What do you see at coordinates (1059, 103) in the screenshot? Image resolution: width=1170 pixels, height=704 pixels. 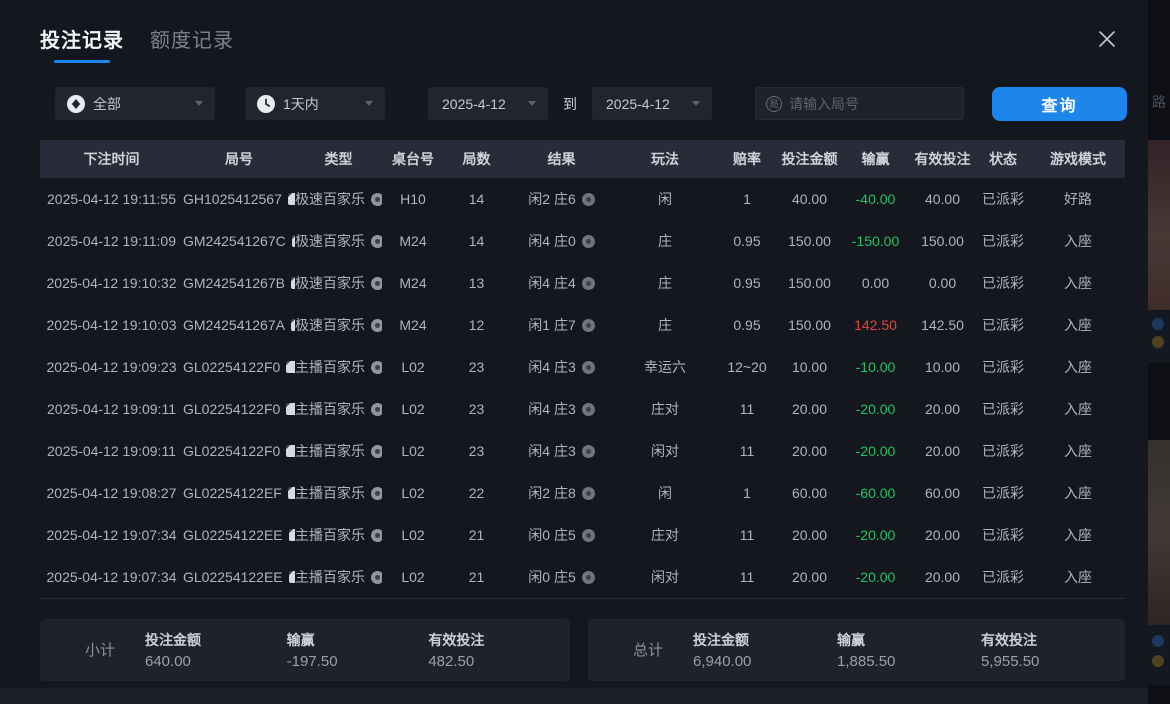 I see `query-button: 查询` at bounding box center [1059, 103].